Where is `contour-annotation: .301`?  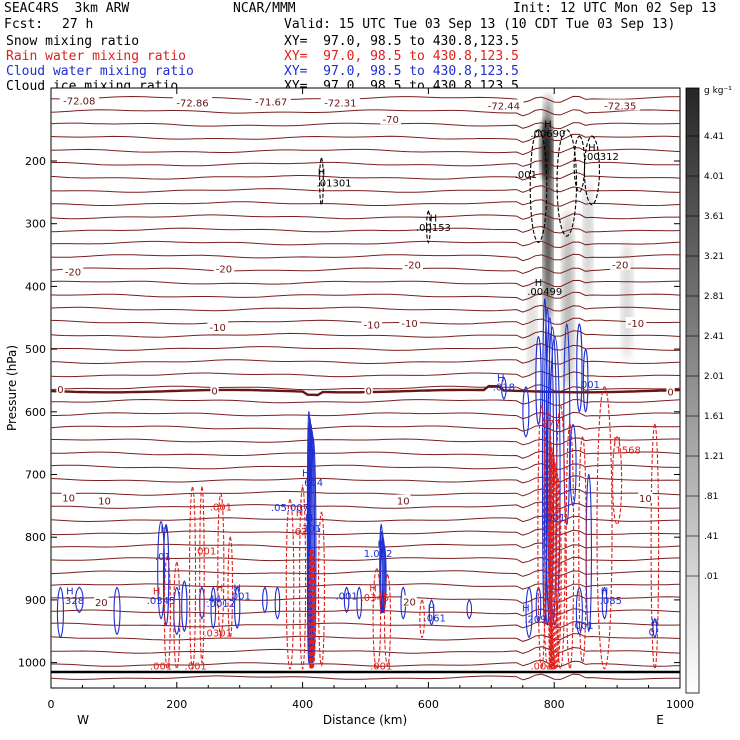
contour-annotation: .301 is located at coordinates (310, 529).